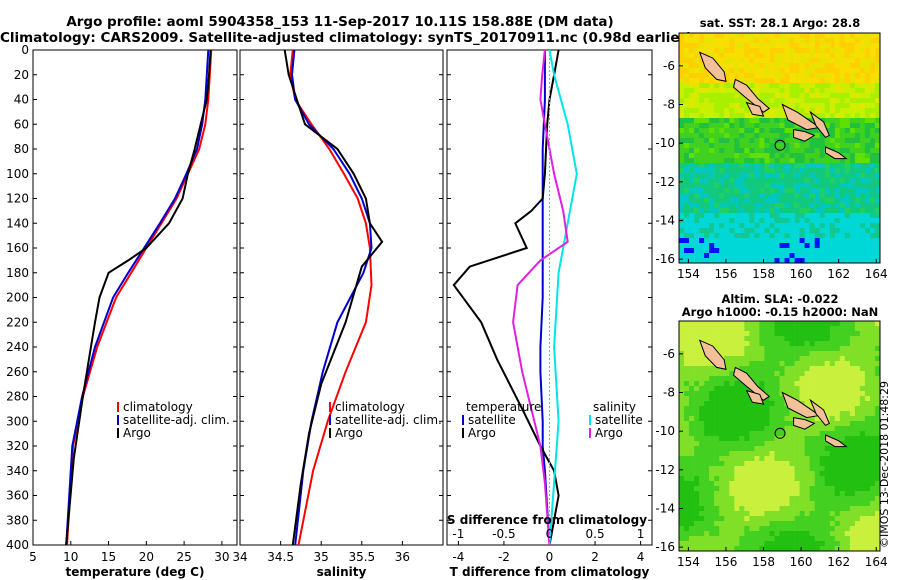 The width and height of the screenshot is (900, 580). Describe the element at coordinates (146, 557) in the screenshot. I see `temperature-xtick-label: 20` at that location.